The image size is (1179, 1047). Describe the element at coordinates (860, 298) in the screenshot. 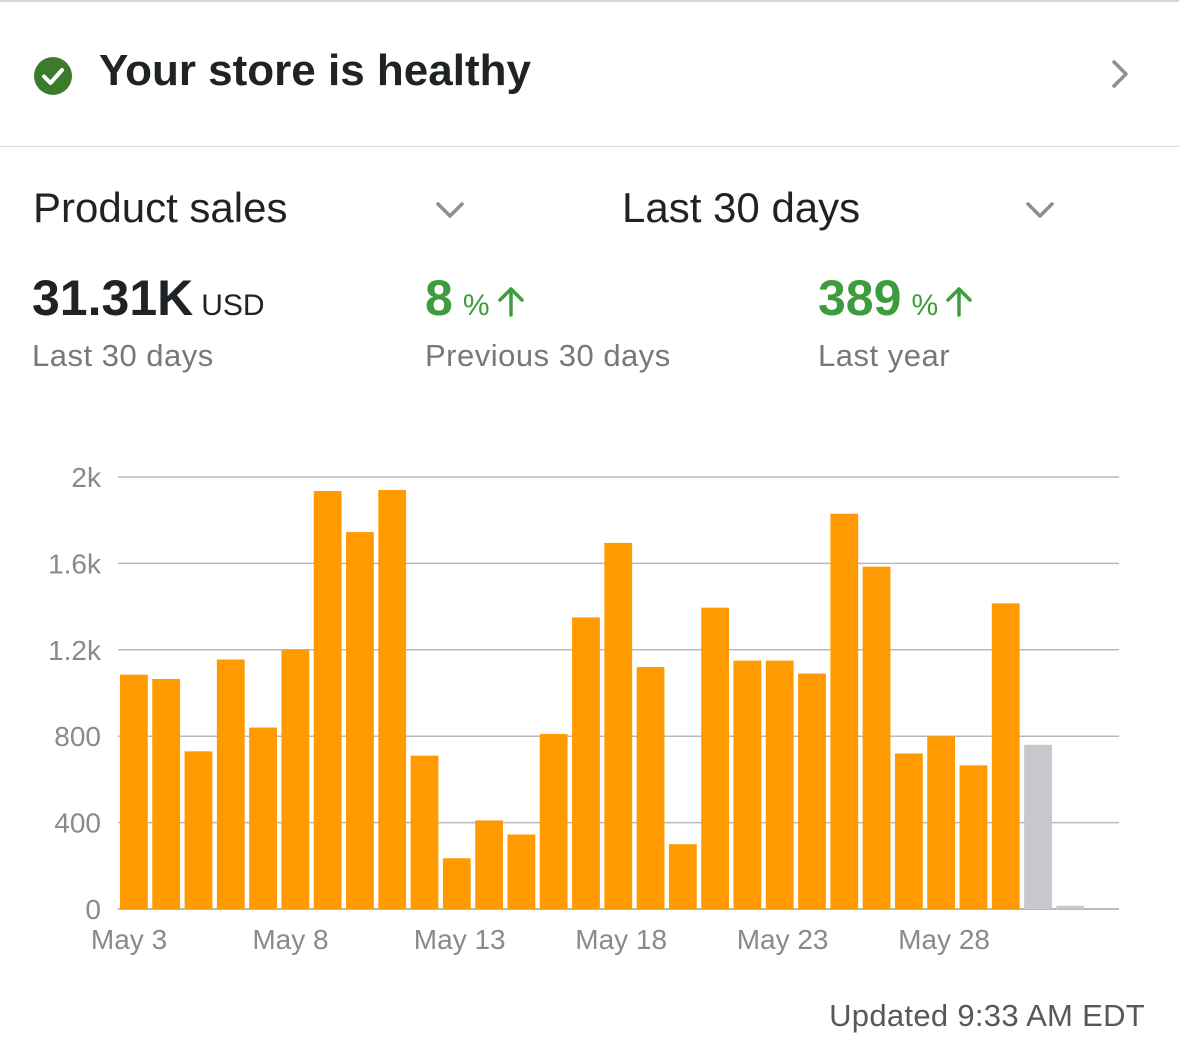

I see `last-year-value: 389` at that location.